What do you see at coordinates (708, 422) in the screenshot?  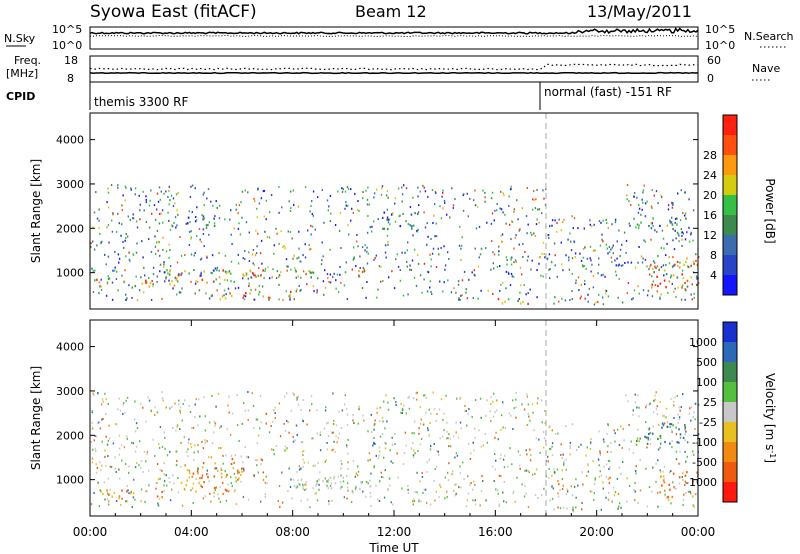 I see `colorbar-tick-label: -25` at bounding box center [708, 422].